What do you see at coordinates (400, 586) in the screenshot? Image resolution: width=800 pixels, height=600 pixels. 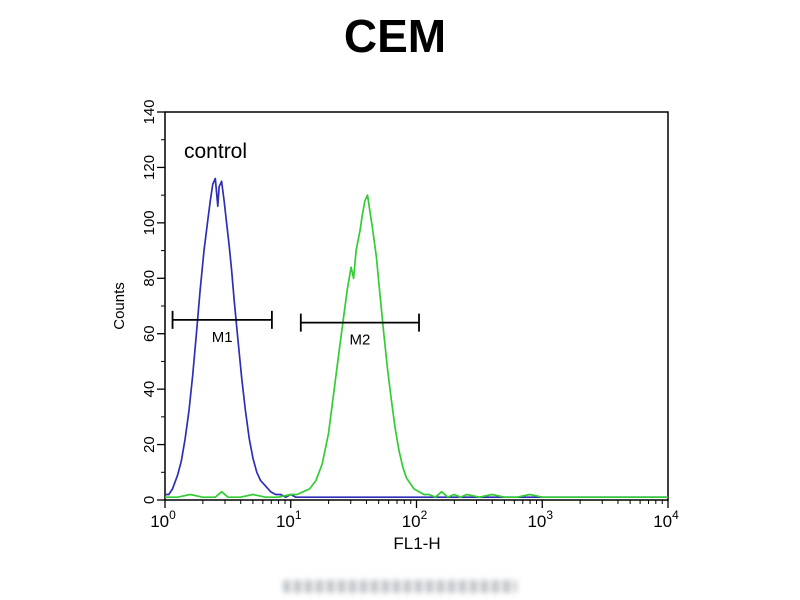 I see `watermark-blurred` at bounding box center [400, 586].